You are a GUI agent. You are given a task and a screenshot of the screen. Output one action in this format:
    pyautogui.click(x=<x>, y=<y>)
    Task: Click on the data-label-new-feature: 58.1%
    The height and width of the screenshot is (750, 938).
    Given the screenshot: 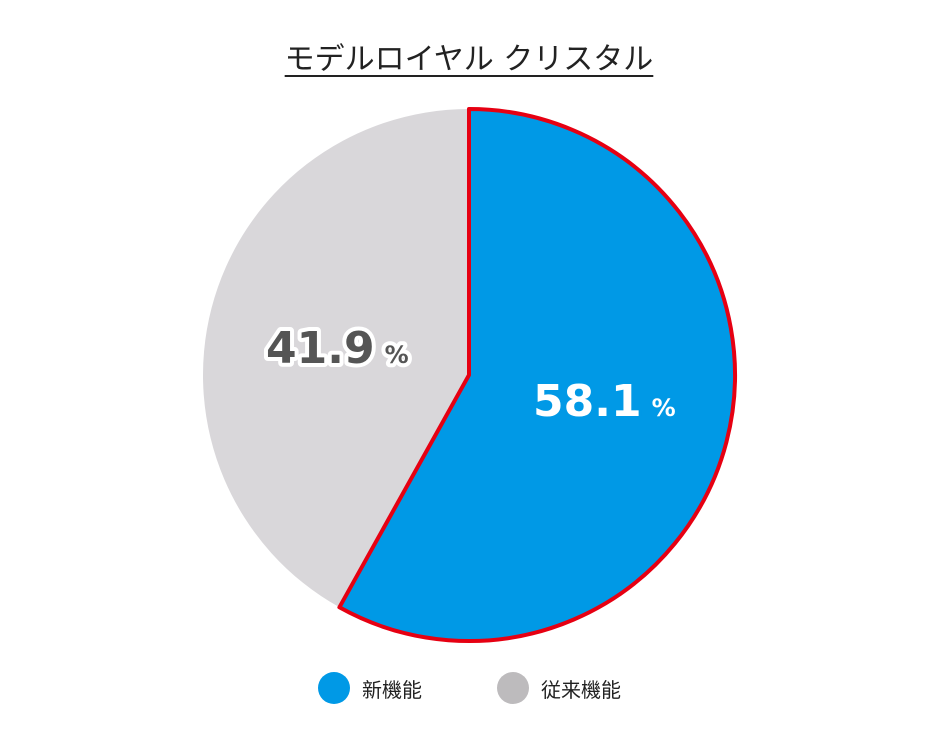 What is the action you would take?
    pyautogui.click(x=604, y=401)
    